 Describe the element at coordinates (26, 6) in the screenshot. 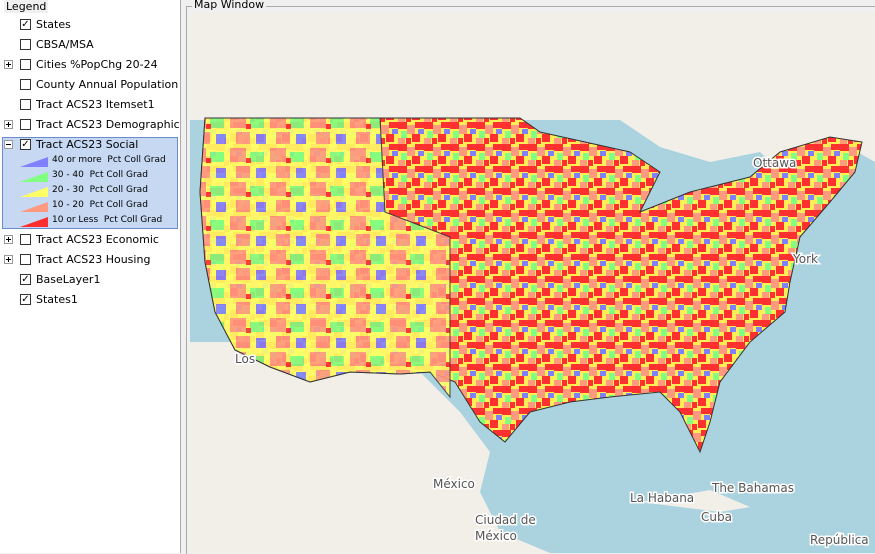

I see `legend-title: Legend` at that location.